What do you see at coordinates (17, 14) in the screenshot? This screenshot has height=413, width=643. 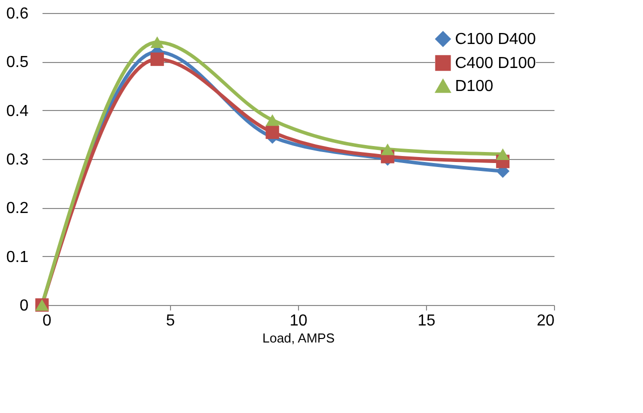 I see `y-tick-label: 0.6` at bounding box center [17, 14].